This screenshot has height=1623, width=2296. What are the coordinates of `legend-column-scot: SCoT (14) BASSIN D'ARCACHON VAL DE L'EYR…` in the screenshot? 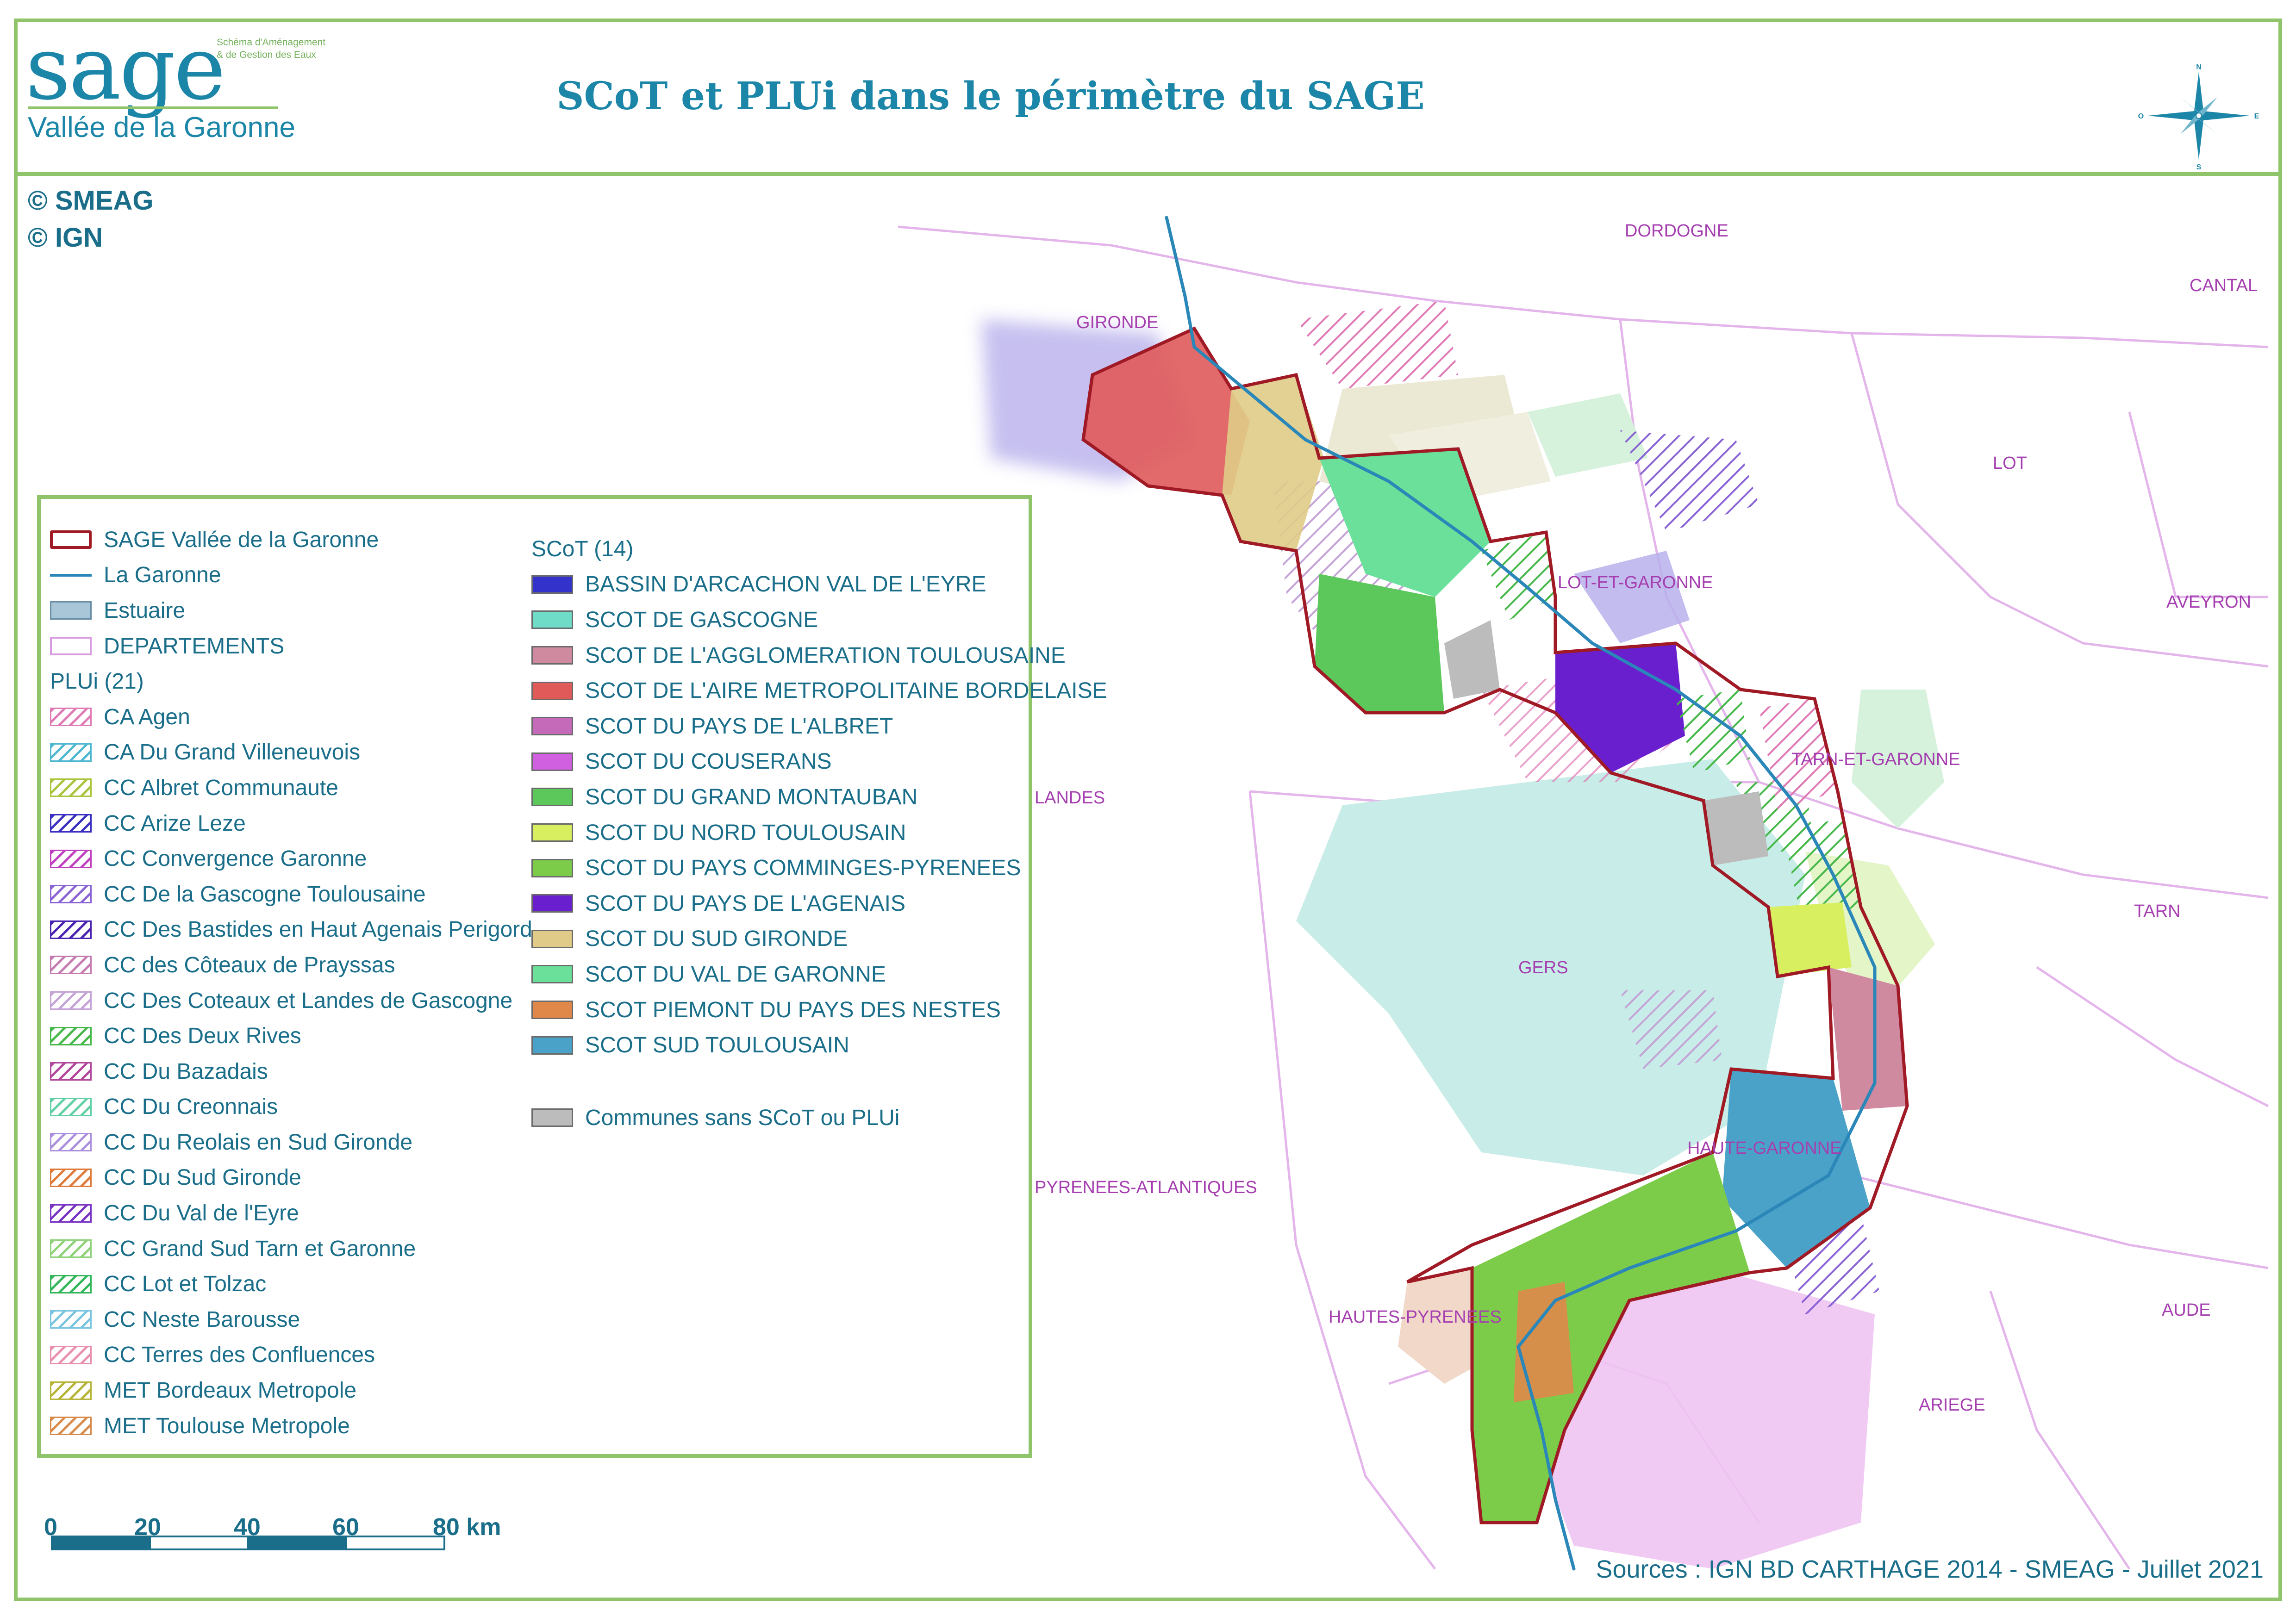 It's located at (819, 833).